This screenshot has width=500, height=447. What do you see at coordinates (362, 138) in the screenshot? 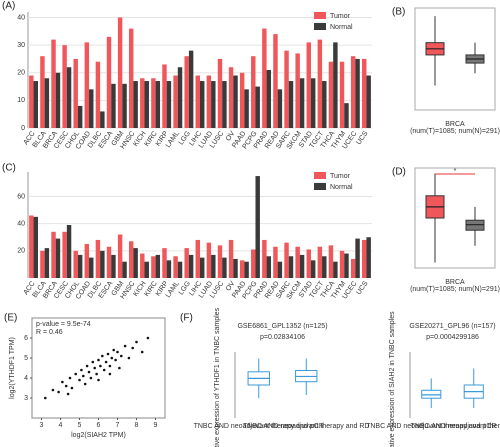
I see `x-tick-label: UCS` at bounding box center [362, 138].